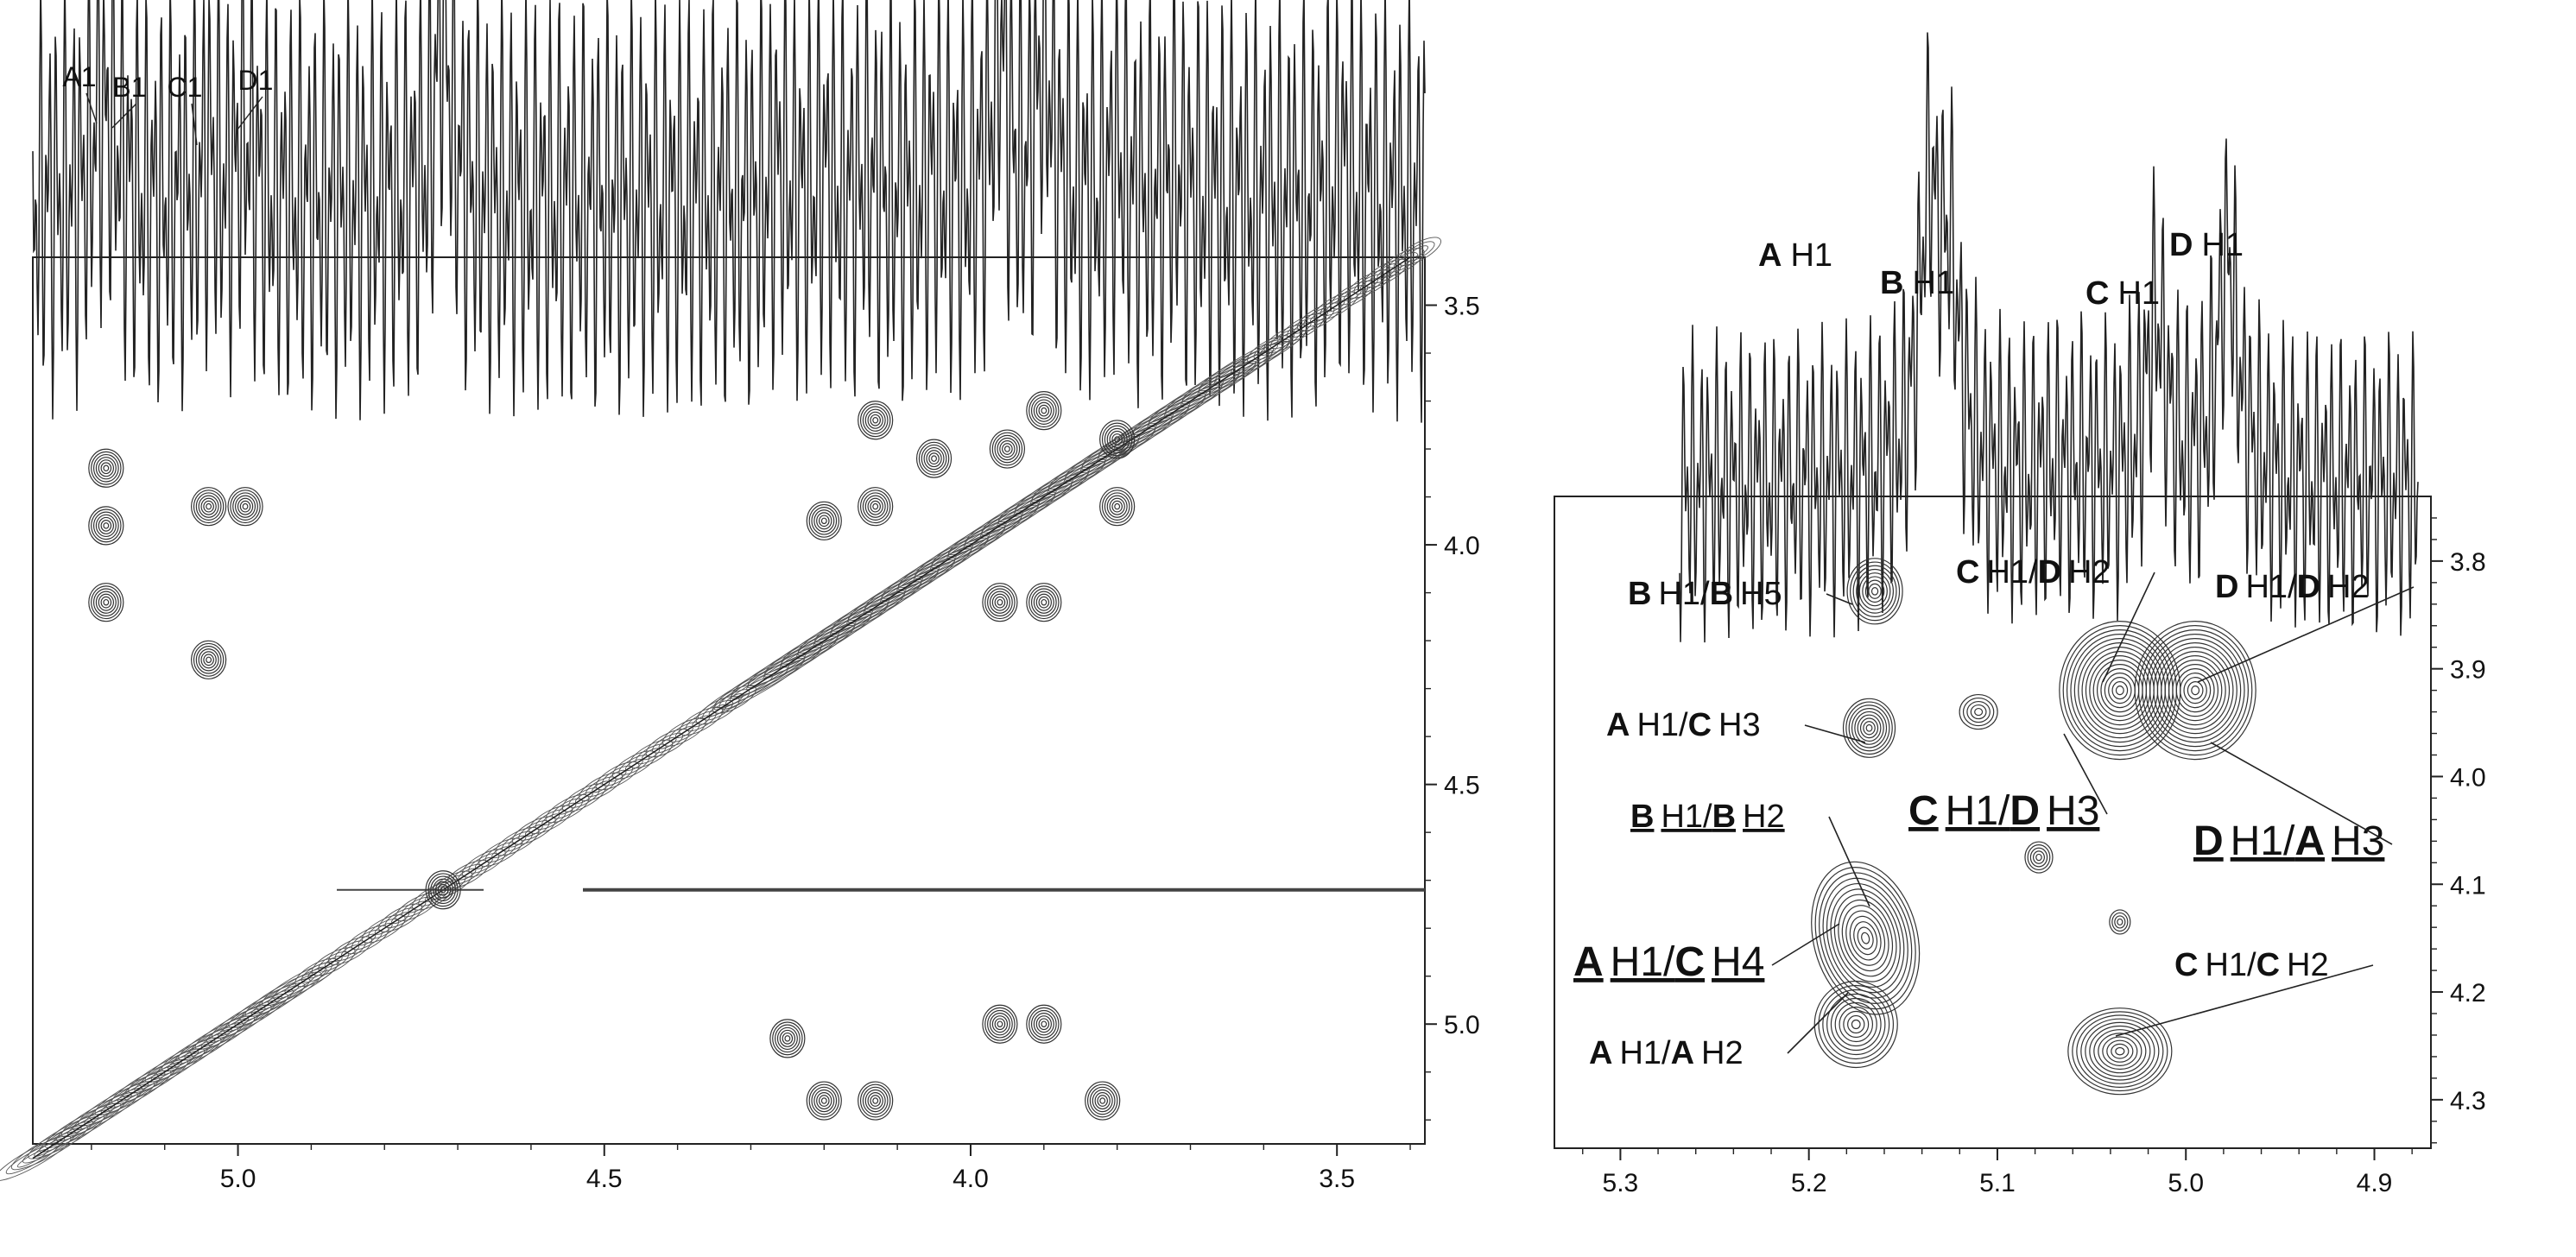 The image size is (2576, 1257). I want to click on peak-label-D1: D1, so click(256, 80).